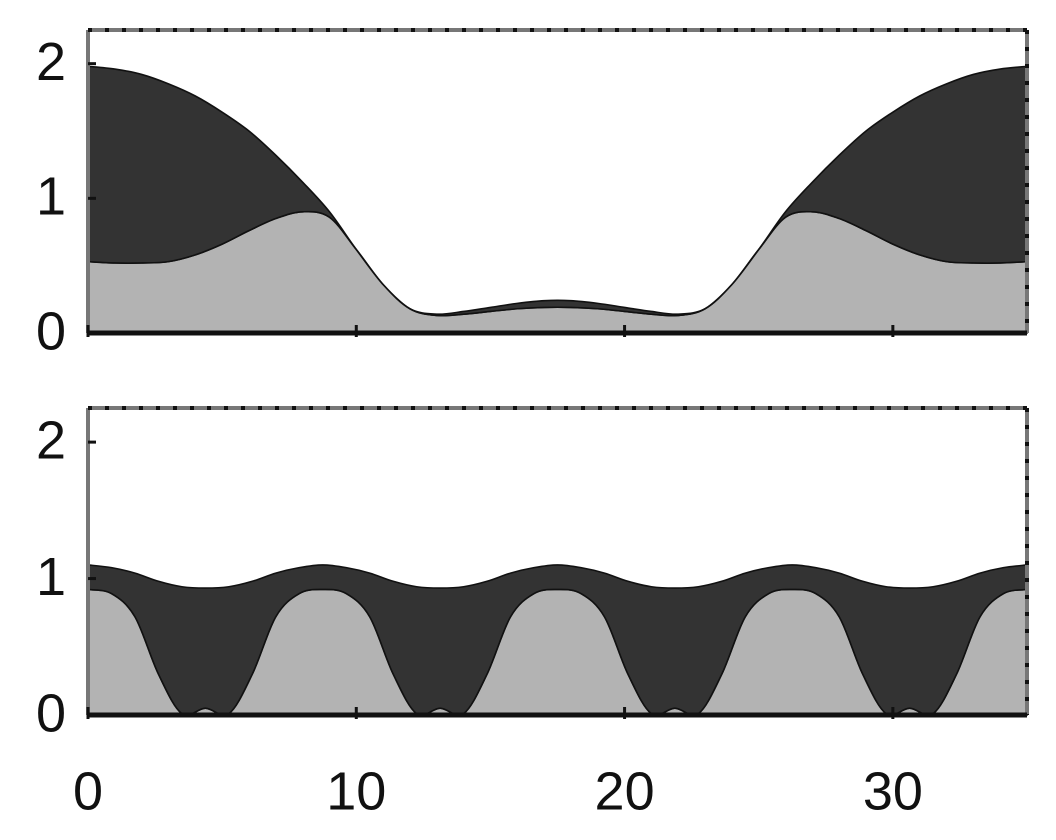  I want to click on x-tick-label: 10, so click(356, 791).